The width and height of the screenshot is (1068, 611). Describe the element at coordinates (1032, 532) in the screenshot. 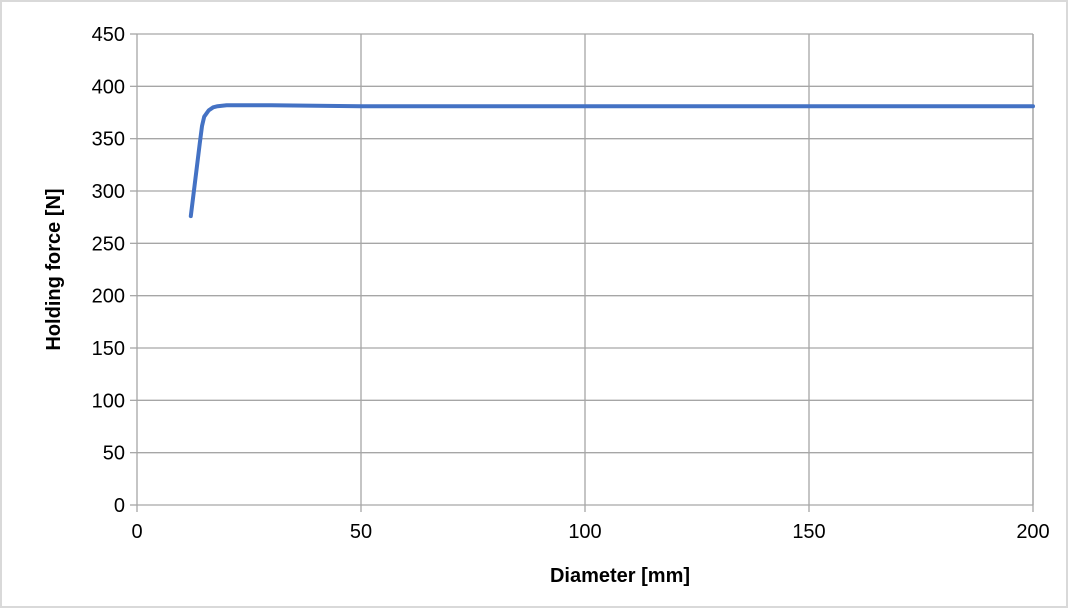

I see `x-tick-label: 200` at that location.